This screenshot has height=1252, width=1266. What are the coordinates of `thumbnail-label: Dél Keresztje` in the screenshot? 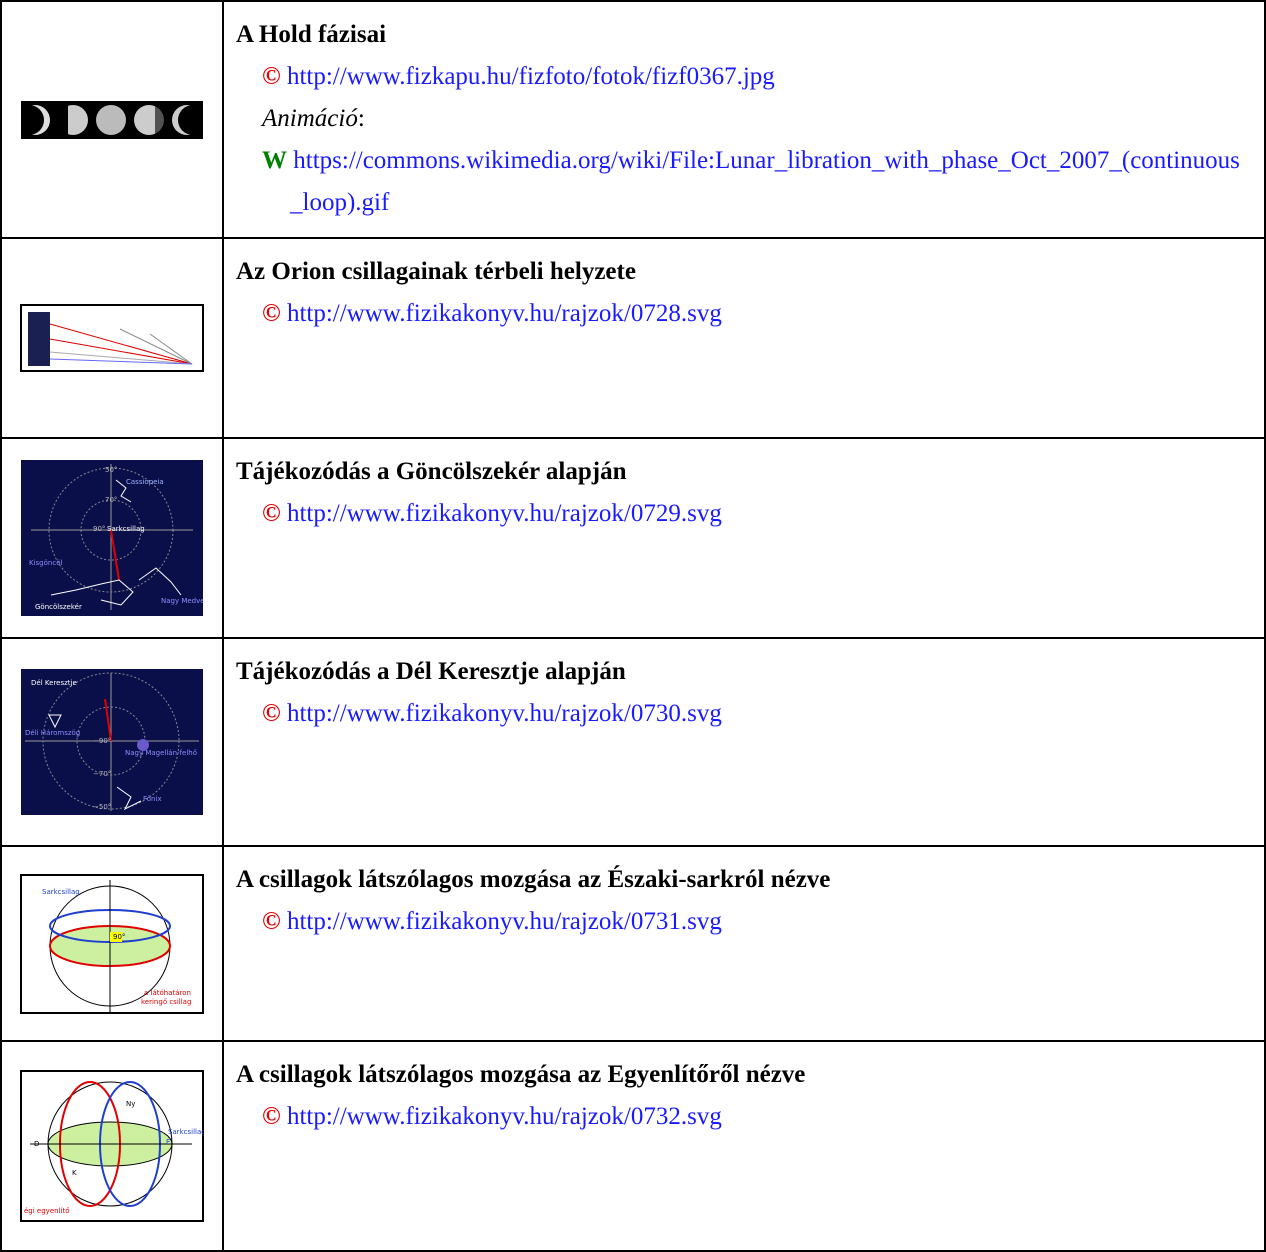 It's located at (54, 683).